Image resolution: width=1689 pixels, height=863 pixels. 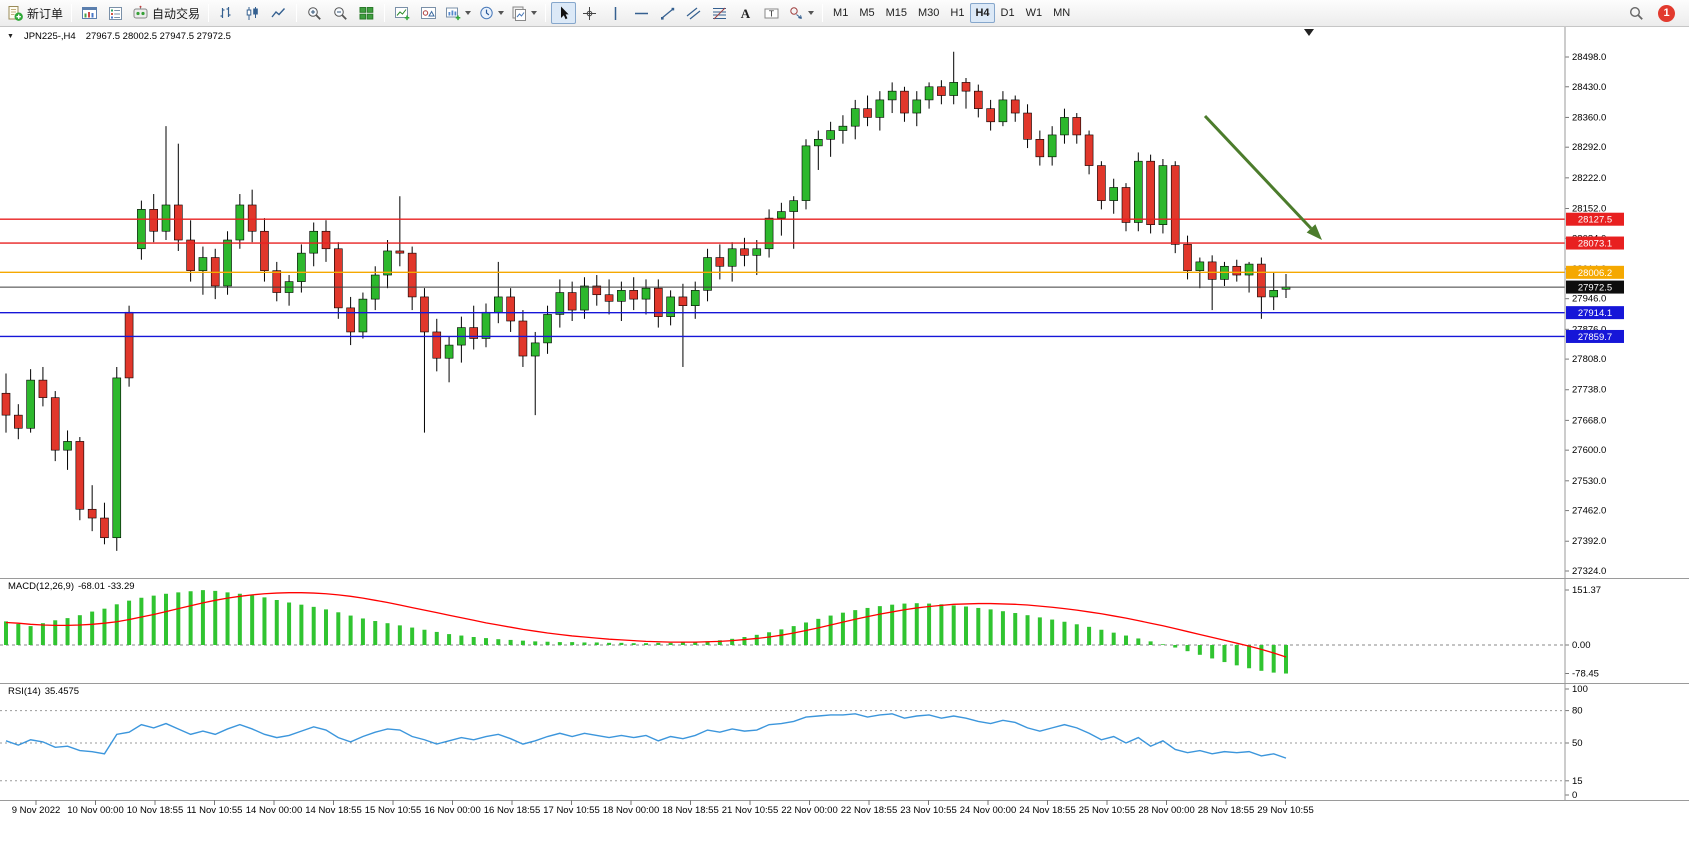 What do you see at coordinates (1285, 810) in the screenshot?
I see `time-tick-label: 29 Nov 10:55` at bounding box center [1285, 810].